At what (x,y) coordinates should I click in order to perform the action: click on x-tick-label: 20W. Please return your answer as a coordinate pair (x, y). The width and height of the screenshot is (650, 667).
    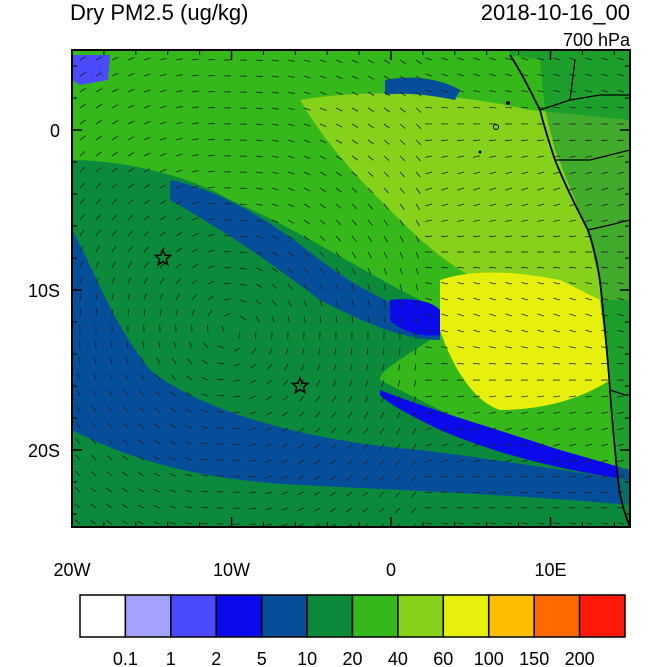
    Looking at the image, I should click on (71, 570).